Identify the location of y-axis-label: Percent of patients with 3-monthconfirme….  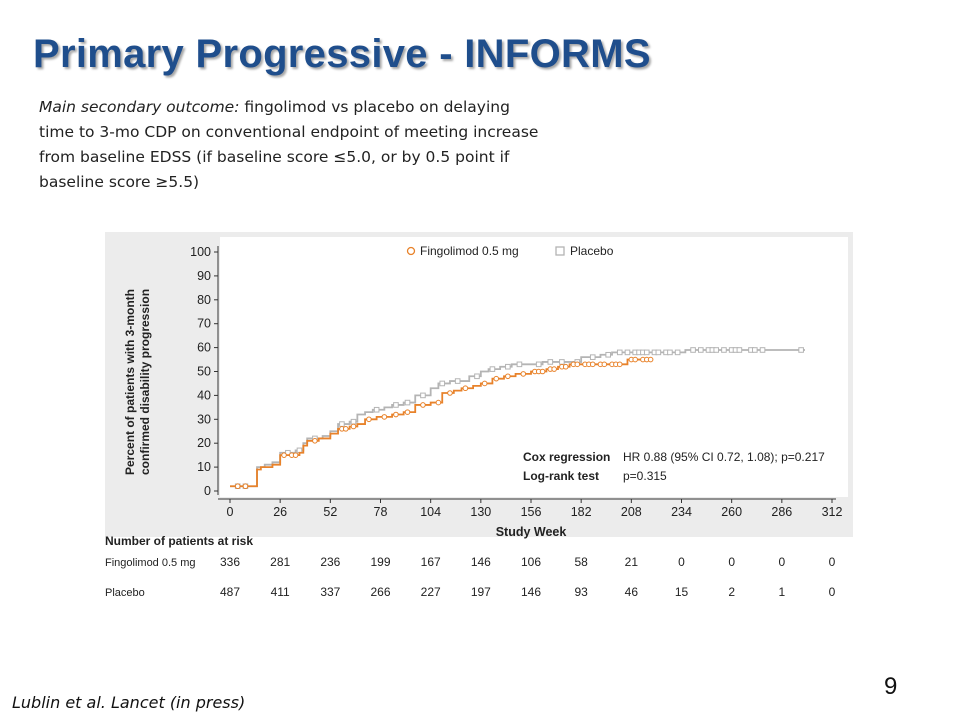
(137, 382).